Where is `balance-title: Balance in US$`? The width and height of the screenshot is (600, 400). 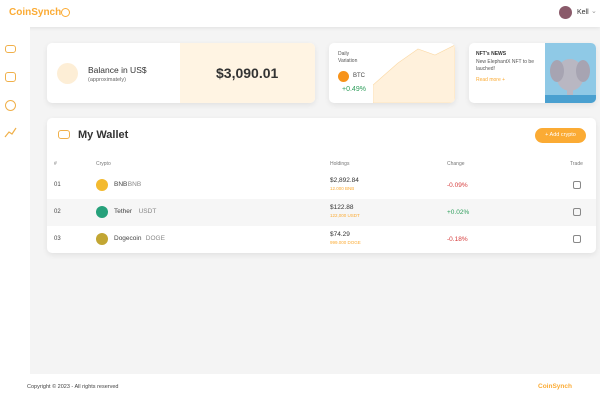
balance-title: Balance in US$ is located at coordinates (117, 70).